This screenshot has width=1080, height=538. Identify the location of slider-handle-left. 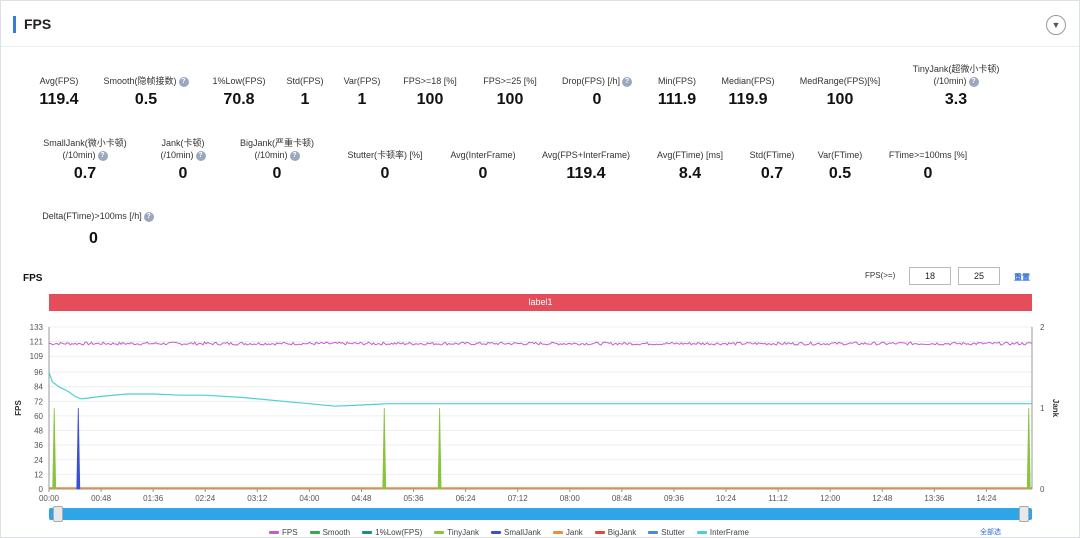
(58, 514).